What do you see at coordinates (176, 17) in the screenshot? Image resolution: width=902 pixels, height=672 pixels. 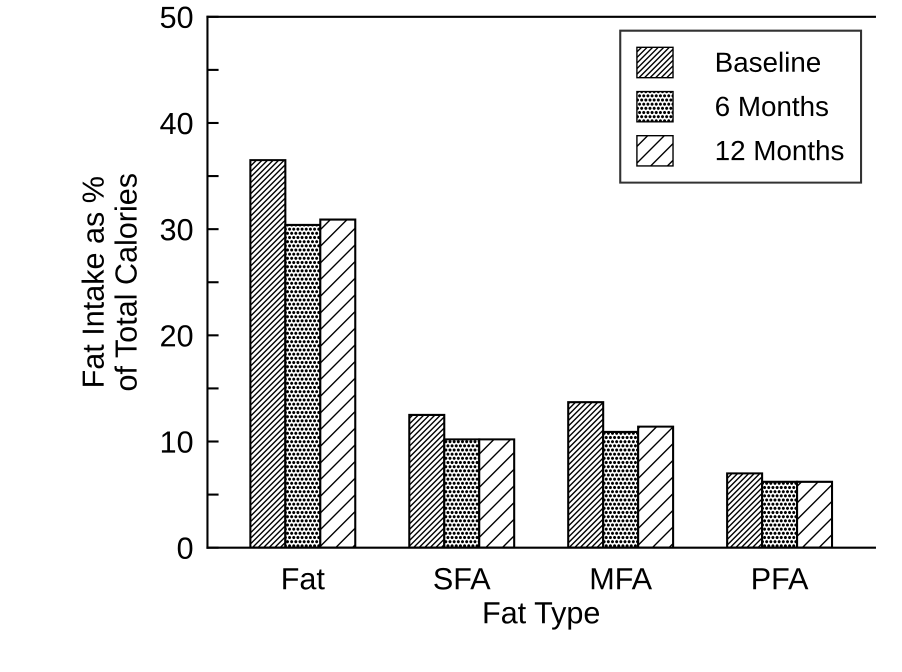 I see `y-tick-label: 50` at bounding box center [176, 17].